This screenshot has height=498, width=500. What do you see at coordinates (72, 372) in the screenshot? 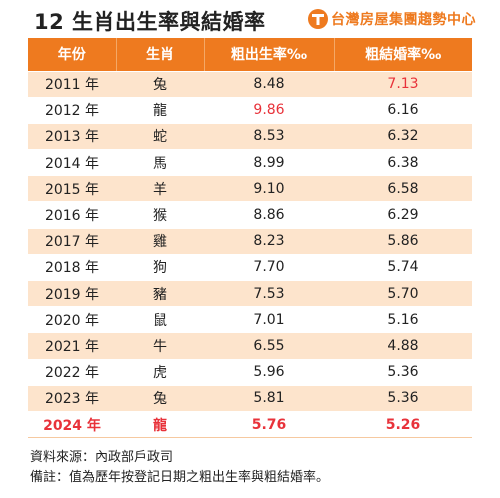
I see `year-cell: 2022 年` at bounding box center [72, 372].